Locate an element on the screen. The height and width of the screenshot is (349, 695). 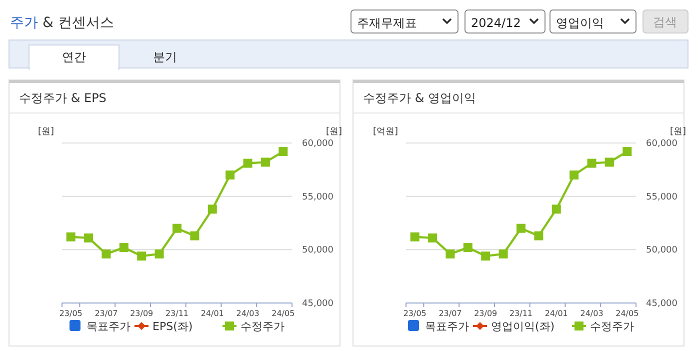
y-axis-title: [억원] is located at coordinates (385, 132).